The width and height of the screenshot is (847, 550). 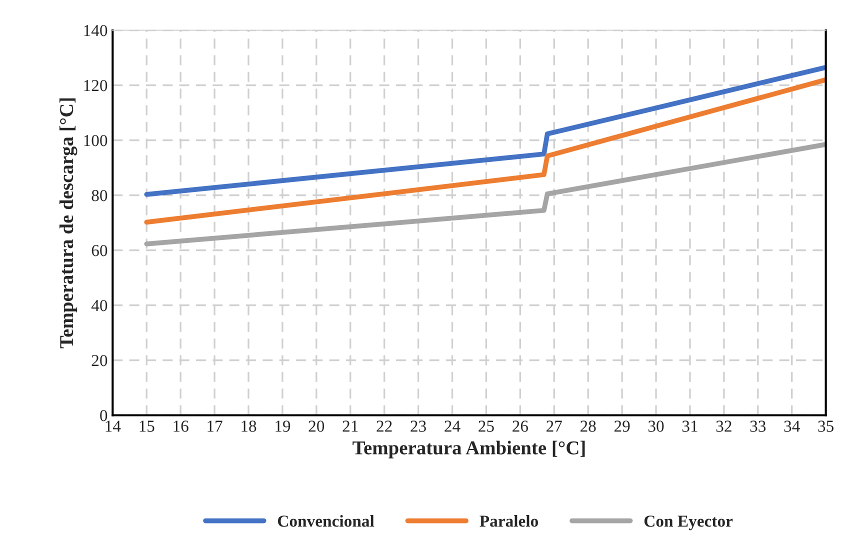 I want to click on y-axis-title: Temperatura de descarga [°C], so click(x=68, y=223).